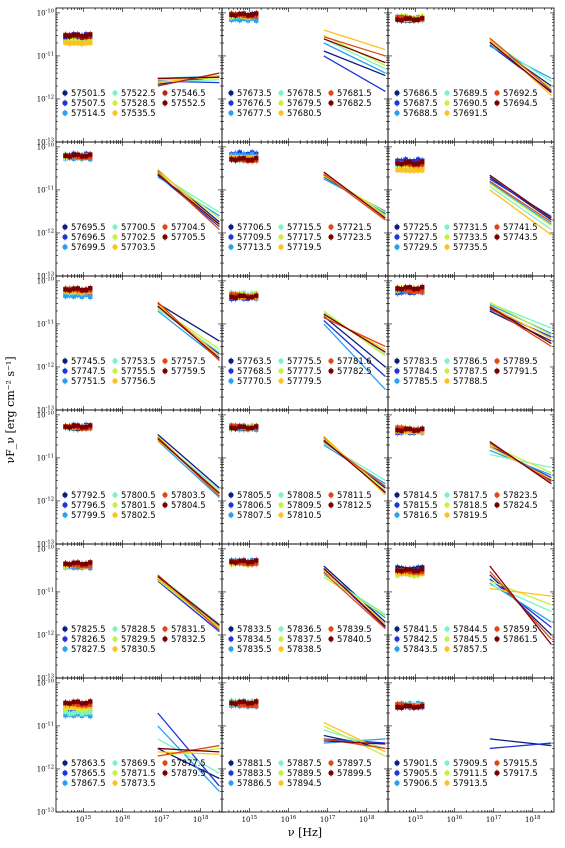  I want to click on legend-entry: 57843.5, so click(420, 649).